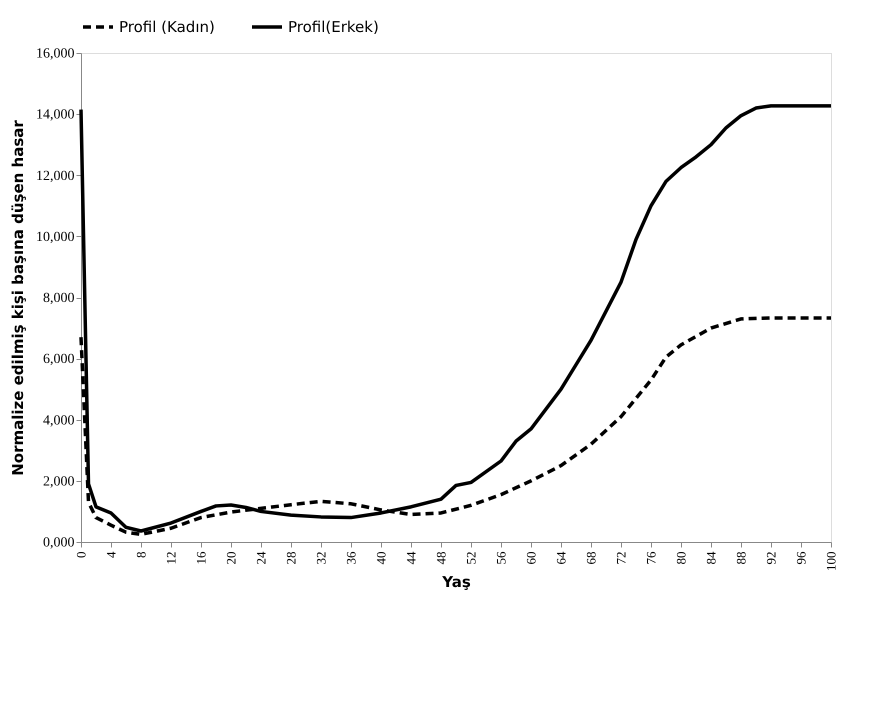 The width and height of the screenshot is (893, 708). Describe the element at coordinates (441, 558) in the screenshot. I see `x-tick-label: 48` at that location.